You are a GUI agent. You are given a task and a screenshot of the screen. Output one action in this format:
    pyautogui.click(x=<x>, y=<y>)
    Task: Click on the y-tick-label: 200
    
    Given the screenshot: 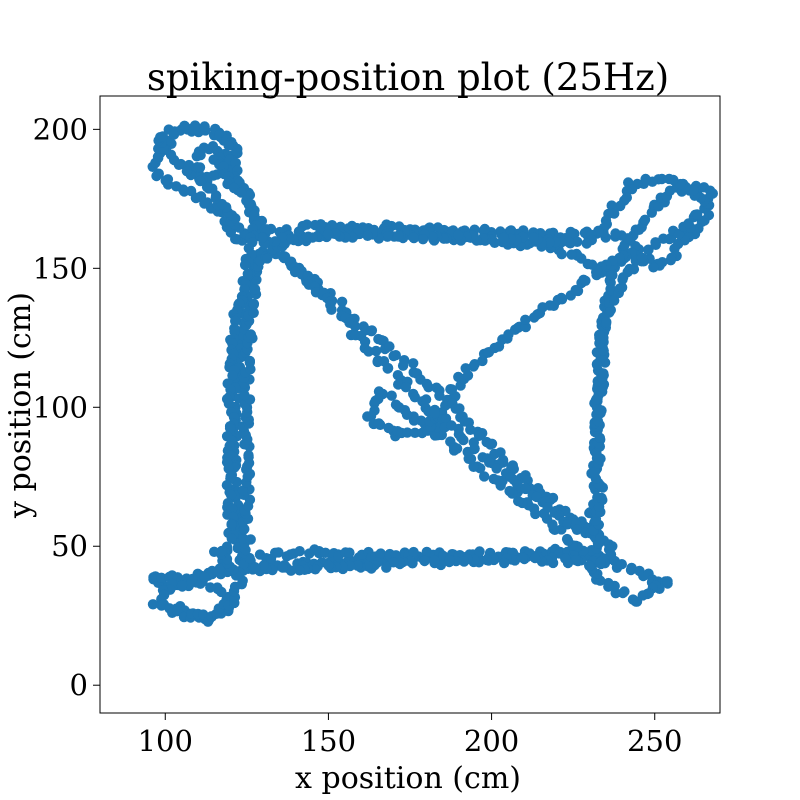 What is the action you would take?
    pyautogui.click(x=60, y=129)
    